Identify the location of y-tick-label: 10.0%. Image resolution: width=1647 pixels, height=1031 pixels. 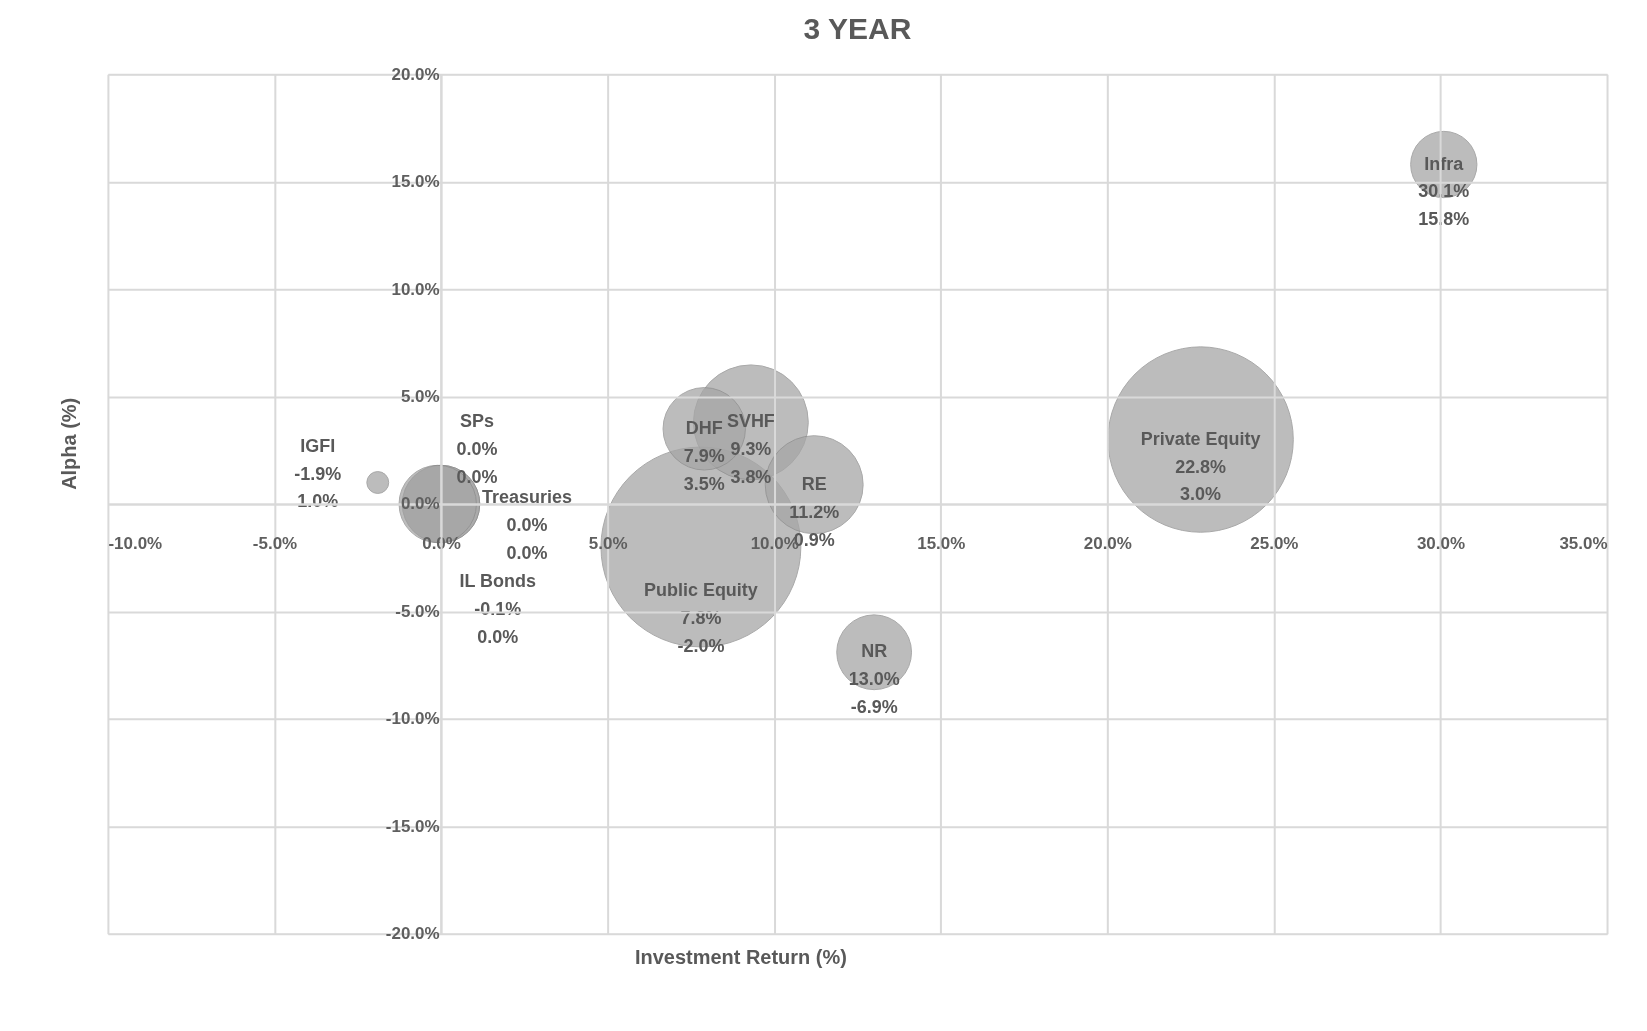
(415, 289).